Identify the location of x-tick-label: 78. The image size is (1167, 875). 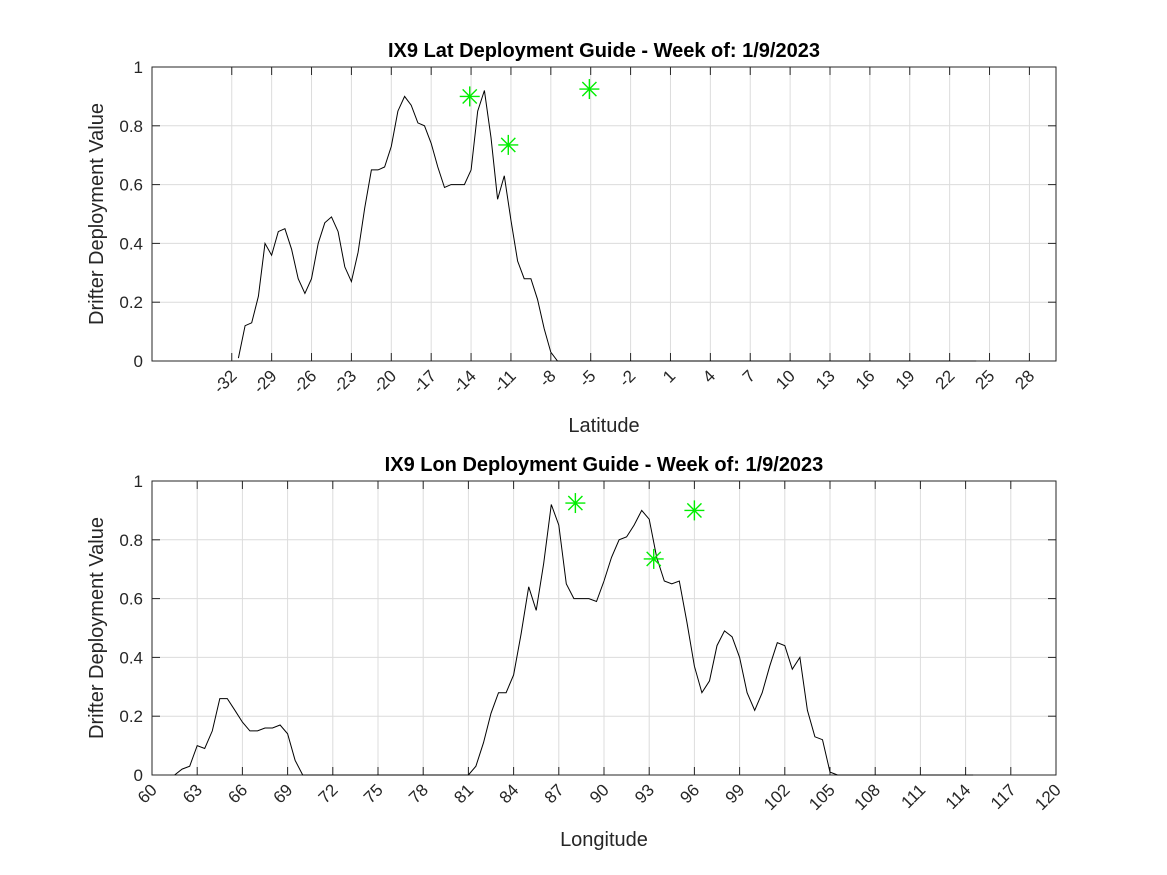
(418, 793).